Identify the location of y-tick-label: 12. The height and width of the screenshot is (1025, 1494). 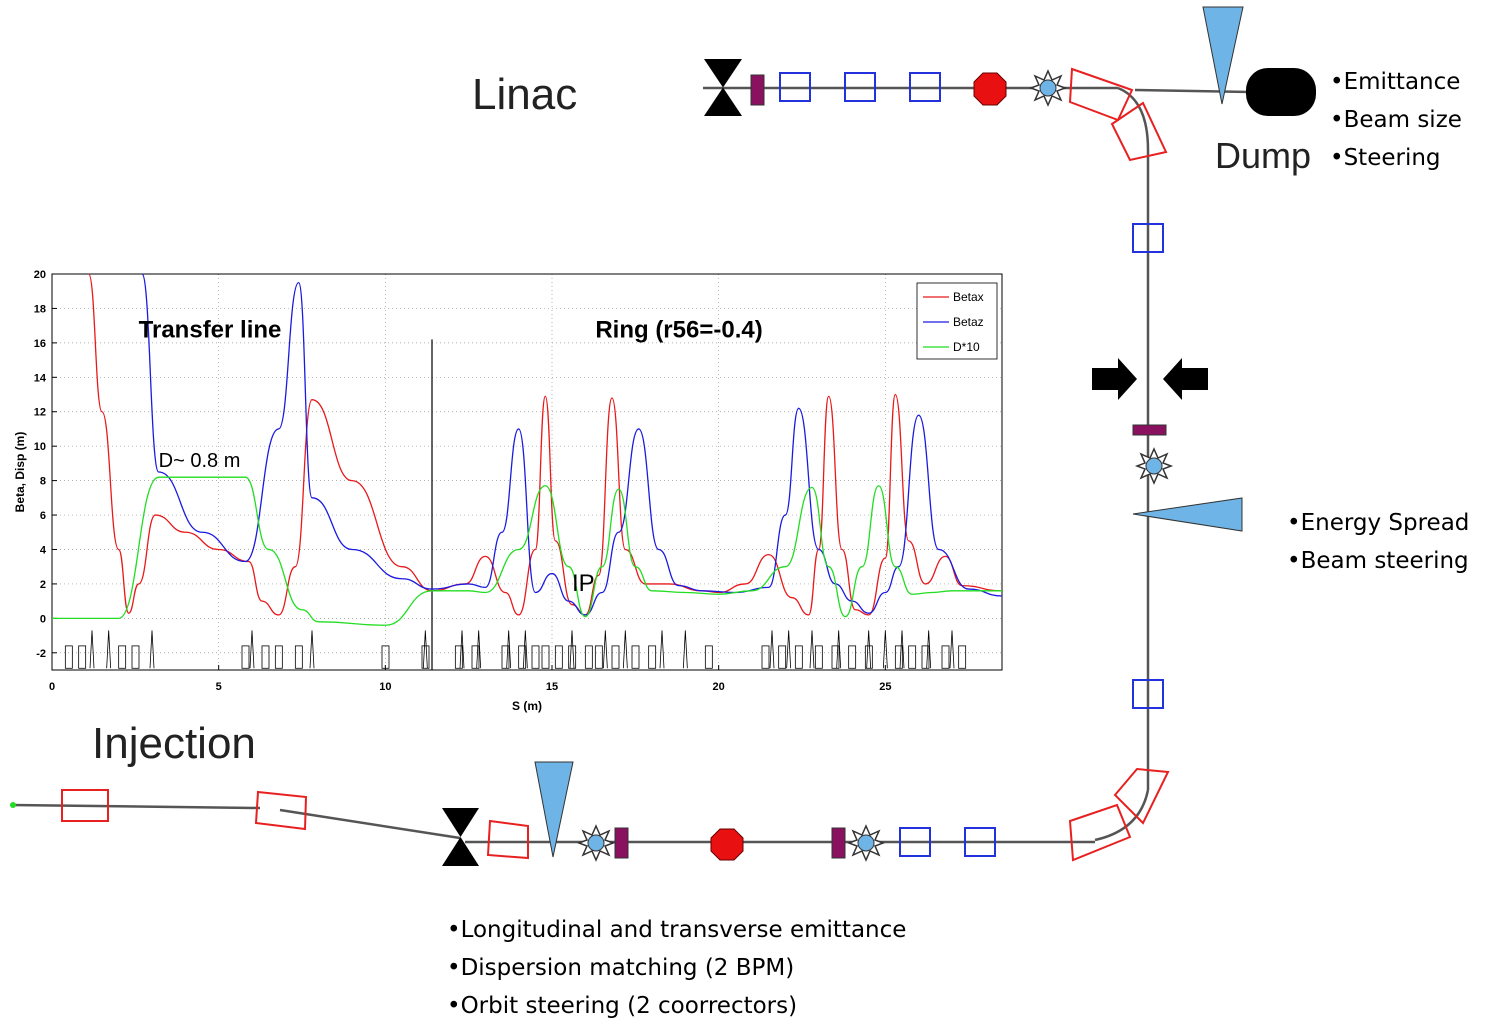
(40, 413).